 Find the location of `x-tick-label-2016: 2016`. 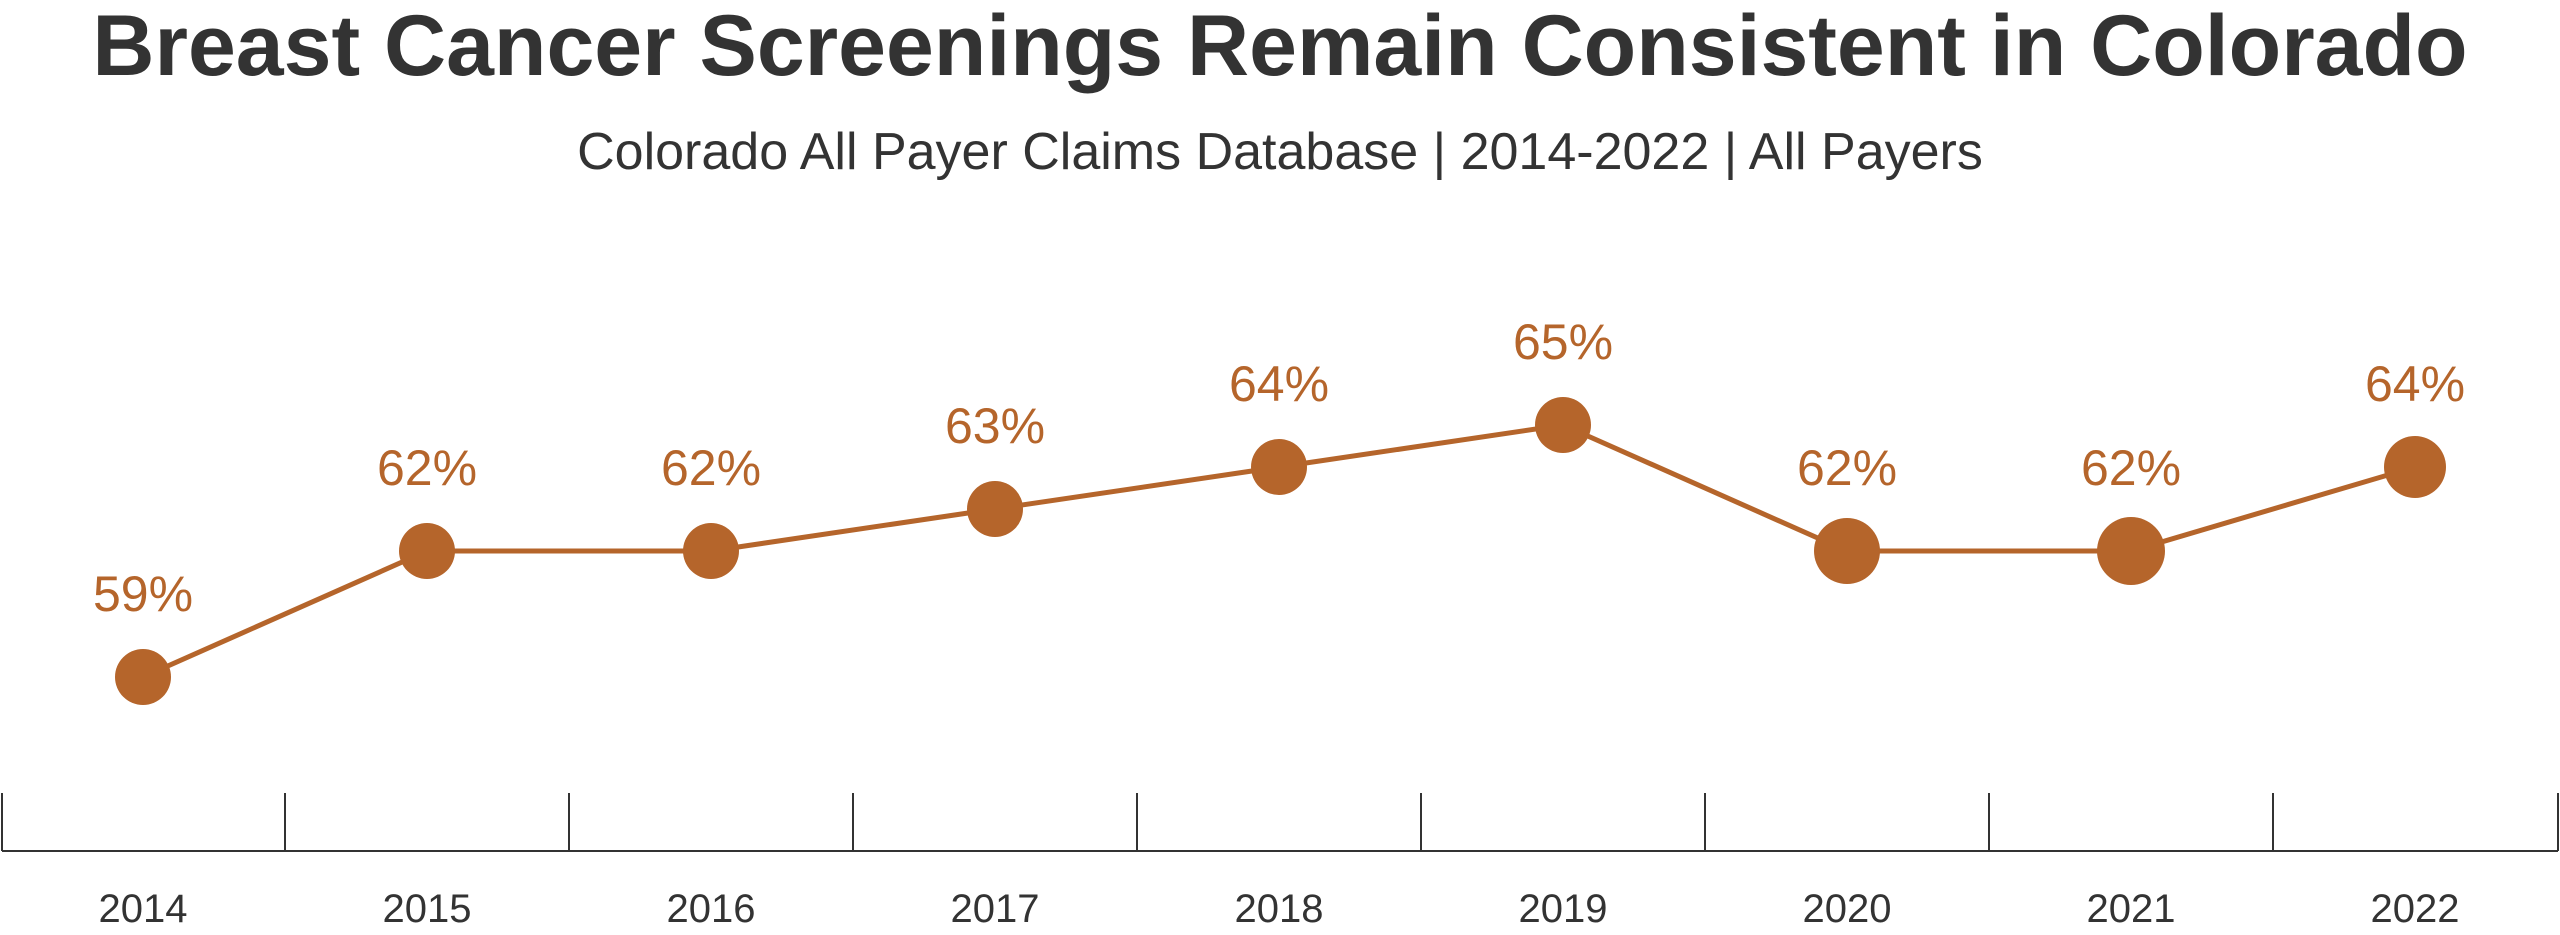

x-tick-label-2016: 2016 is located at coordinates (711, 909).